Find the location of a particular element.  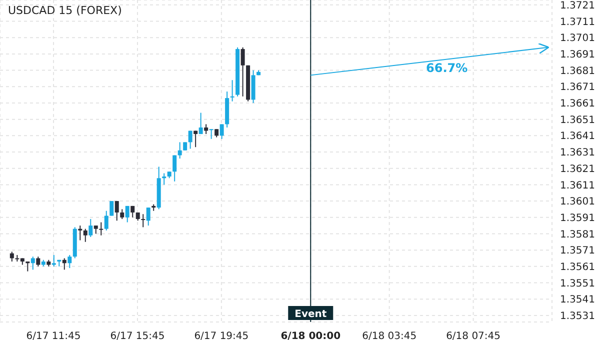

x-tick-label: 6/18 07:45 is located at coordinates (473, 335).